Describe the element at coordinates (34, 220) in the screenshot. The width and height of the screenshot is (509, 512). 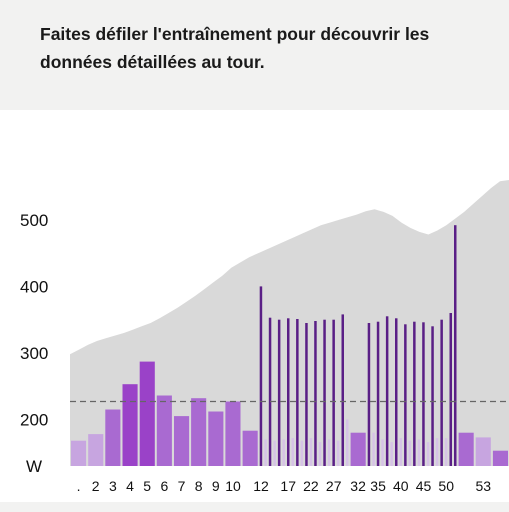
I see `y-tick-label: 500` at that location.